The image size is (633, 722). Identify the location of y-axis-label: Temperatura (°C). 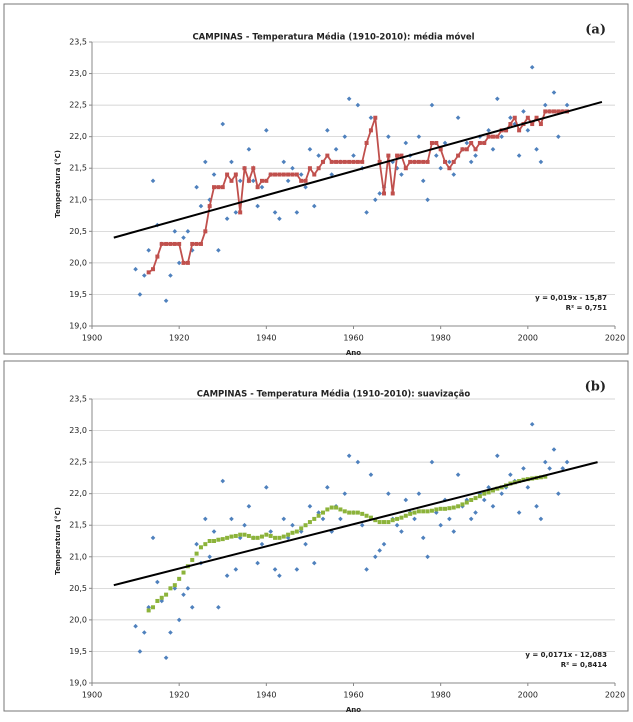
(58, 184).